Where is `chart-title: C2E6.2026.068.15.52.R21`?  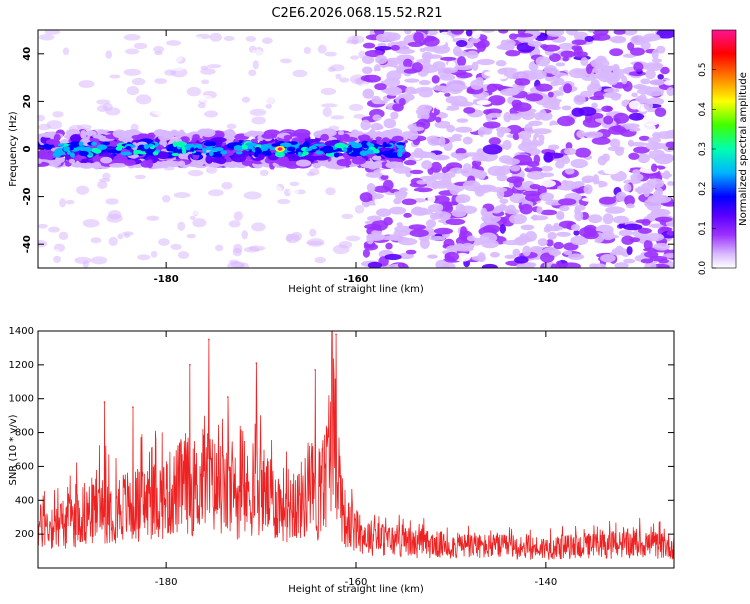
chart-title: C2E6.2026.068.15.52.R21 is located at coordinates (356, 13).